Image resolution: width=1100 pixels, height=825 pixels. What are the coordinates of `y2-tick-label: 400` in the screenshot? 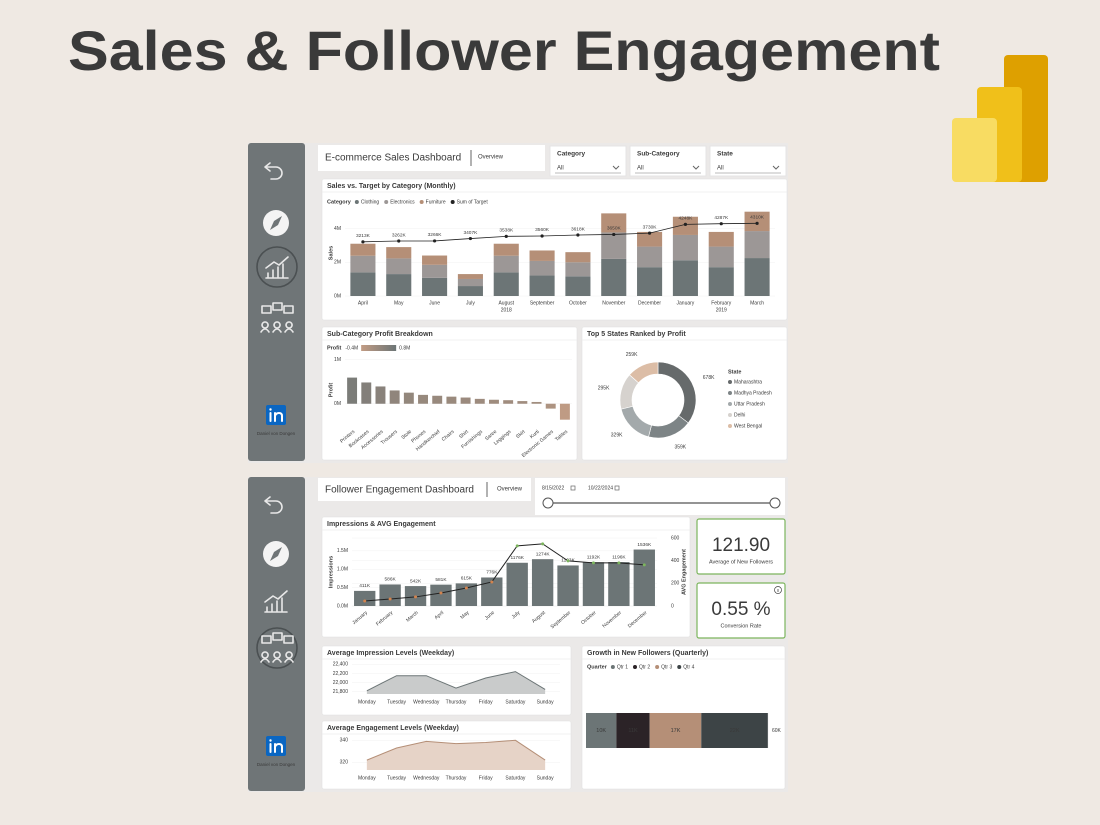 It's located at (675, 561).